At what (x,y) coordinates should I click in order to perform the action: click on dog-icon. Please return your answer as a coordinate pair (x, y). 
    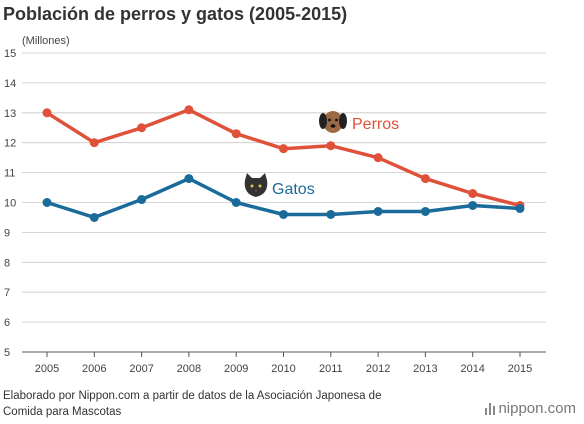
    Looking at the image, I should click on (333, 122).